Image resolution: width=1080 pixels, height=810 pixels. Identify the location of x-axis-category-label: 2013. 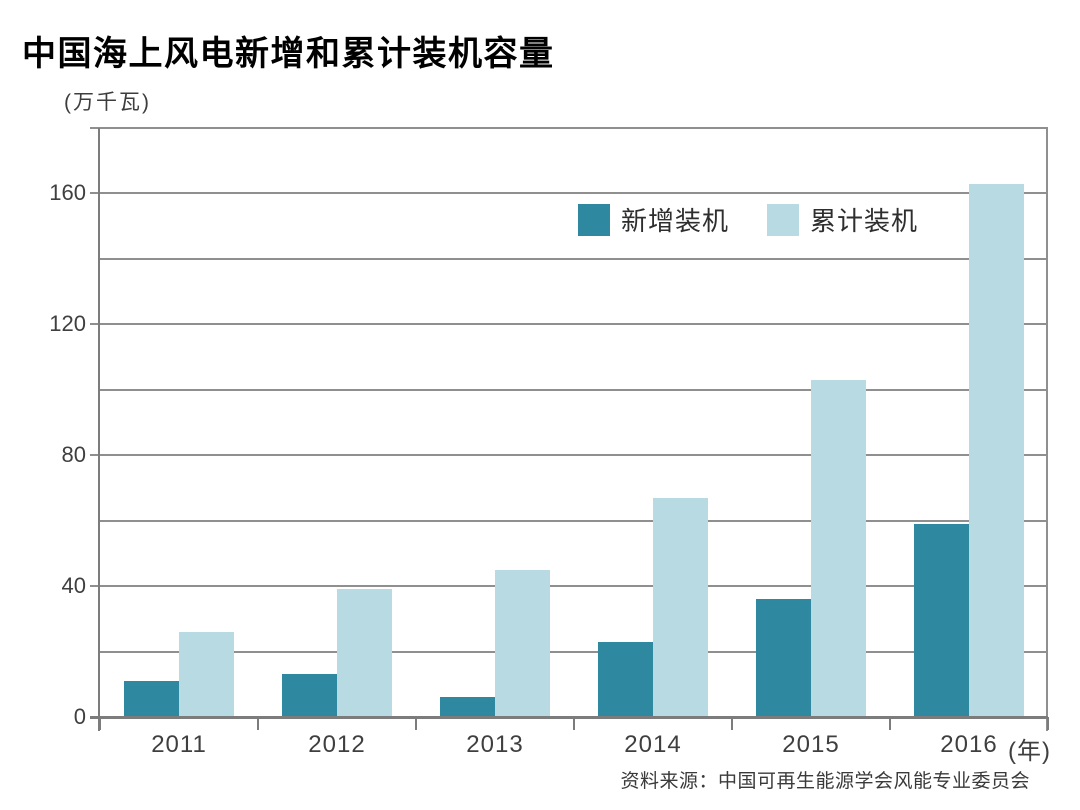
(495, 744).